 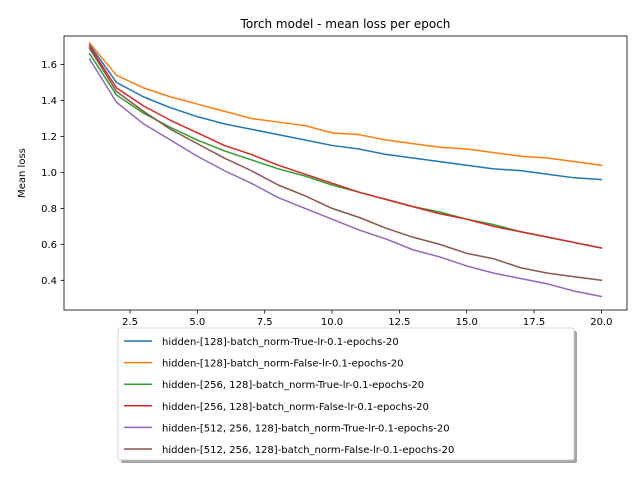 I want to click on x-tick-label: 15.0, so click(x=467, y=322).